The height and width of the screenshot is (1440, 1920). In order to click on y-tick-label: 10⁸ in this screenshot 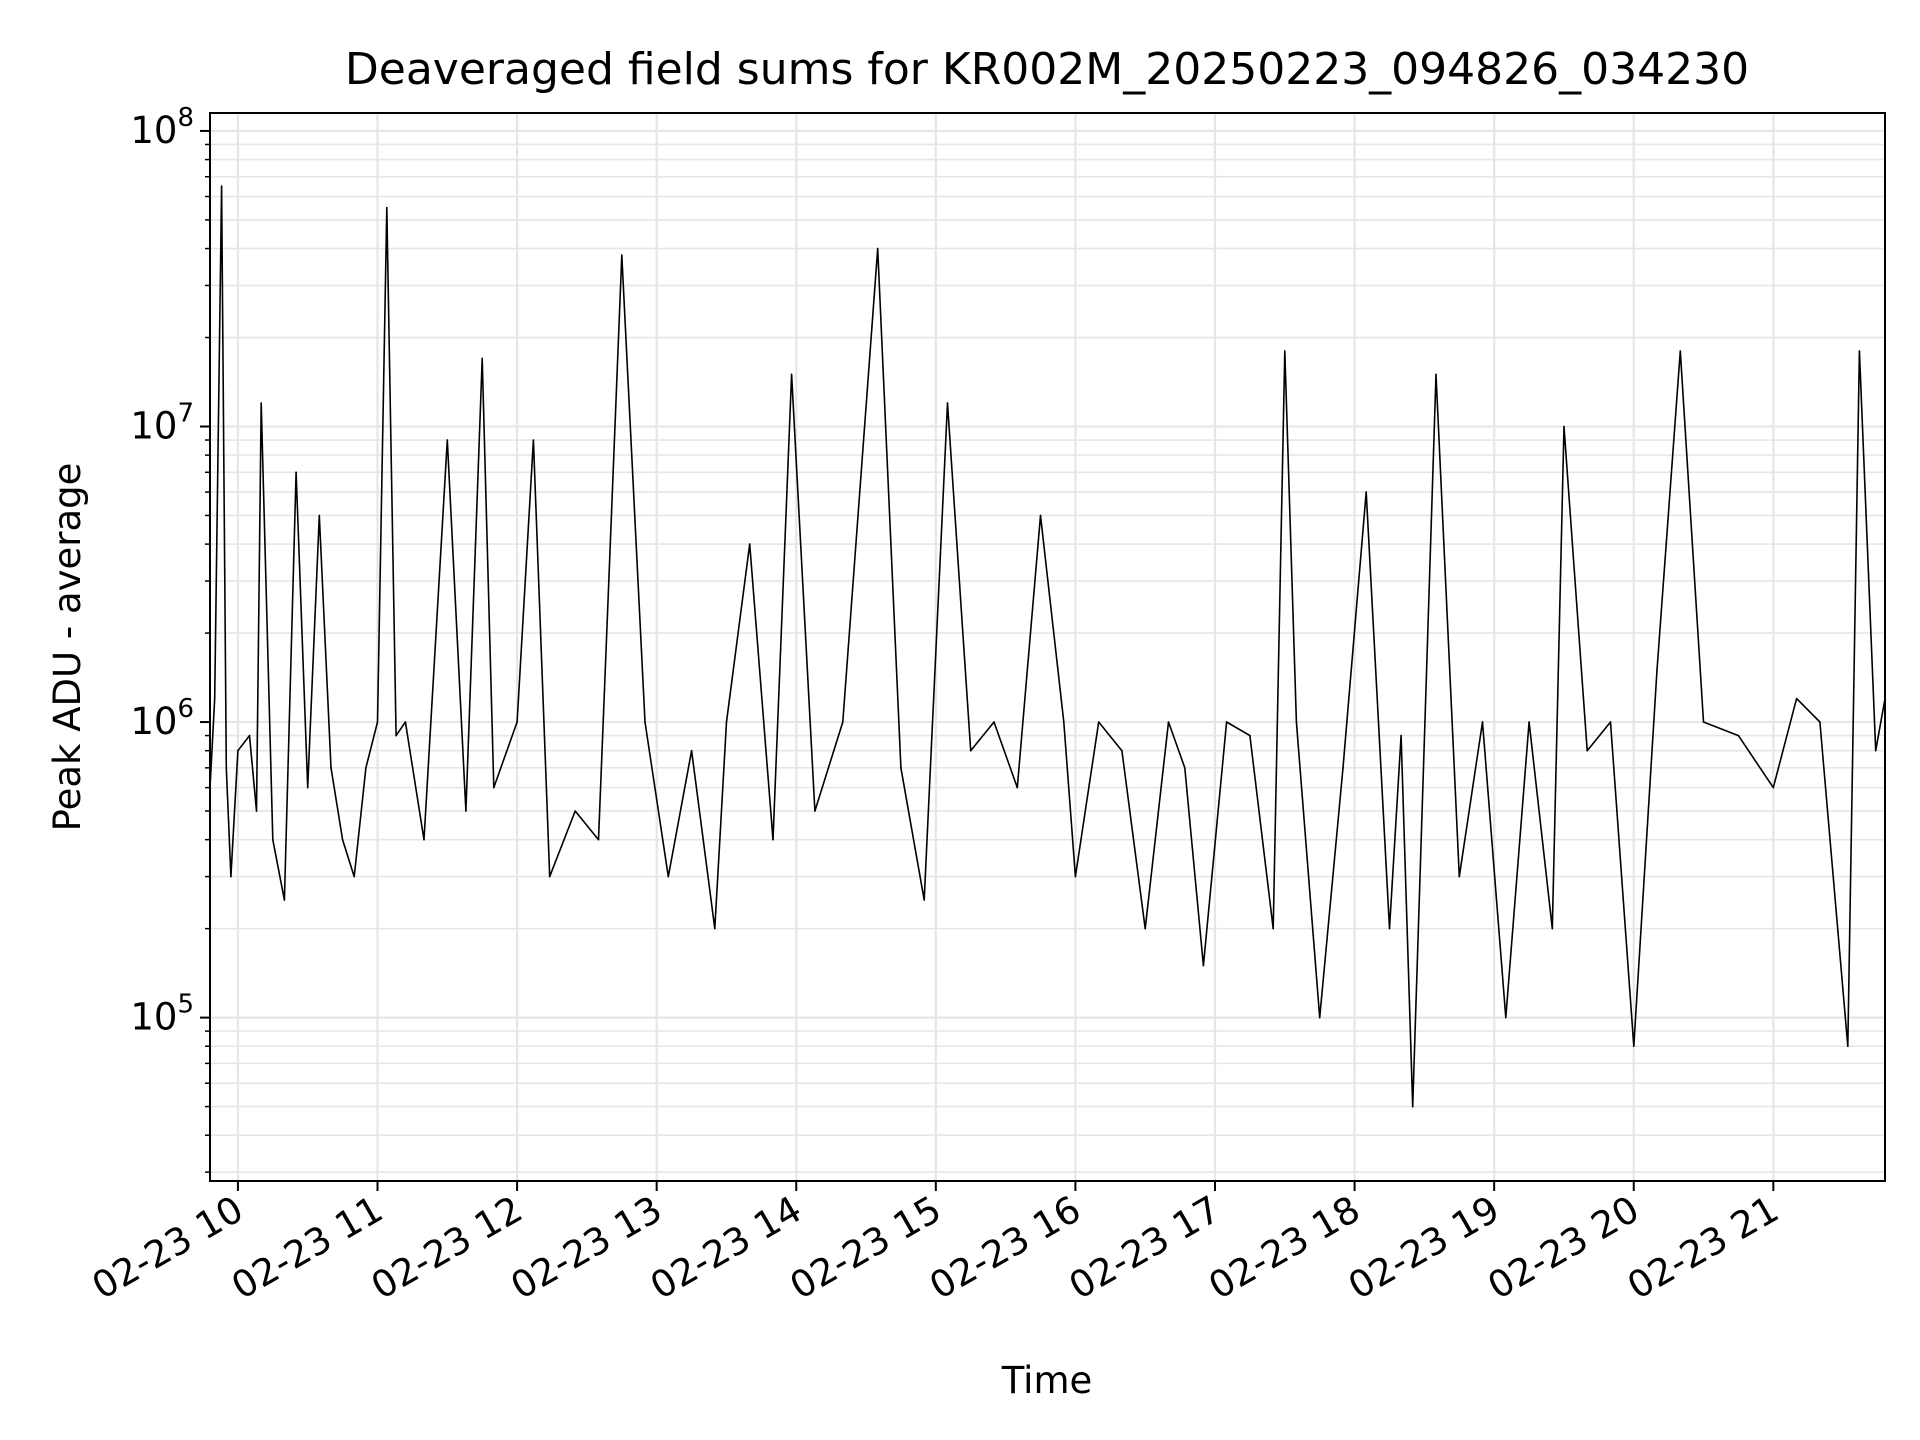, I will do `click(162, 127)`.